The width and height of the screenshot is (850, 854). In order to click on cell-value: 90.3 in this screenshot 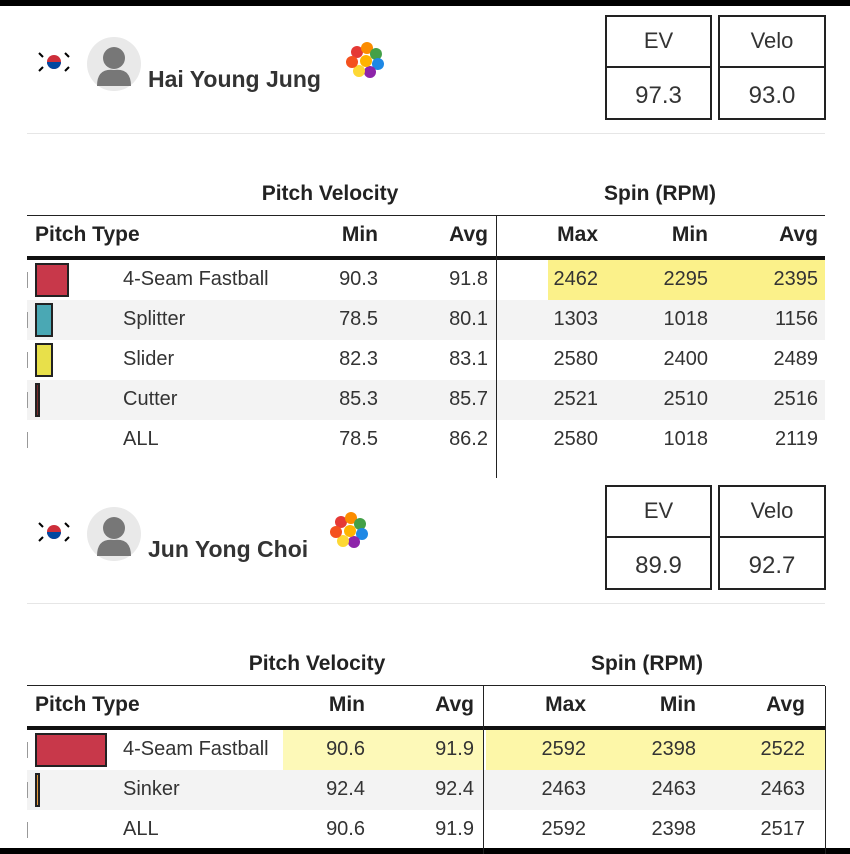, I will do `click(358, 279)`.